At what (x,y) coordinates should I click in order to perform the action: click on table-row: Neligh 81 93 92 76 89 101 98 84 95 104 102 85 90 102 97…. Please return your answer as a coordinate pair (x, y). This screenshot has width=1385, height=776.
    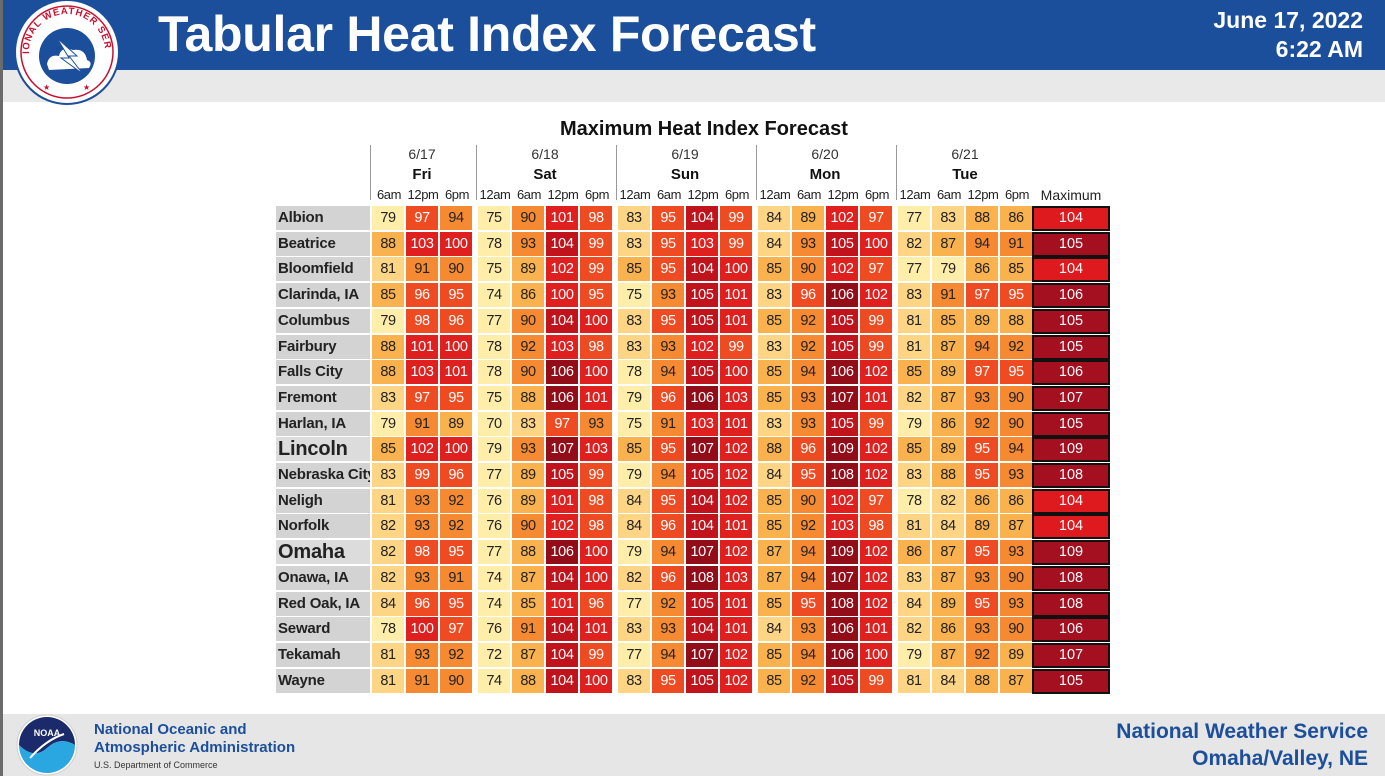
    Looking at the image, I should click on (694, 501).